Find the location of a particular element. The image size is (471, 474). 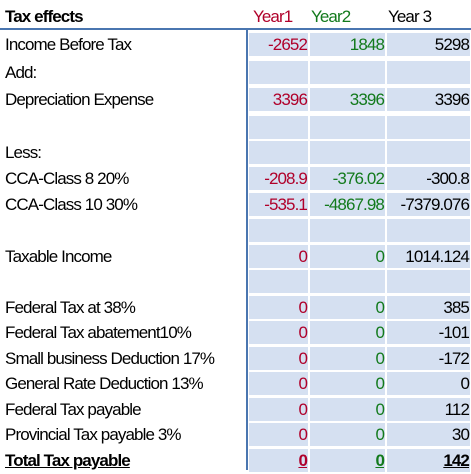

row-label: Federal Tax abatement10% is located at coordinates (98, 332).